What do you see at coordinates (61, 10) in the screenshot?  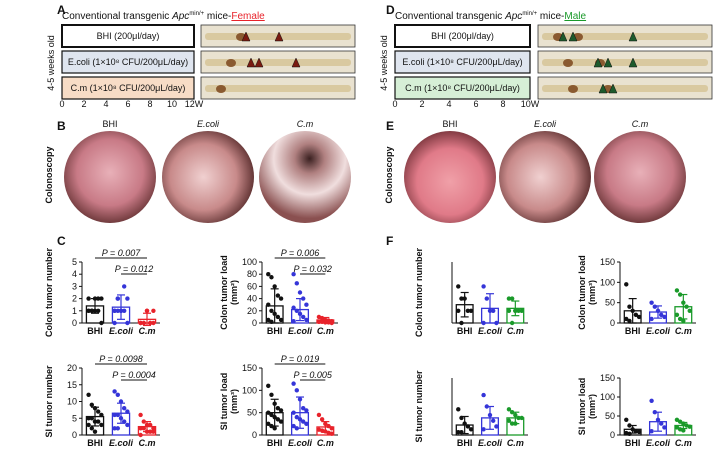 I see `panel-label: A` at bounding box center [61, 10].